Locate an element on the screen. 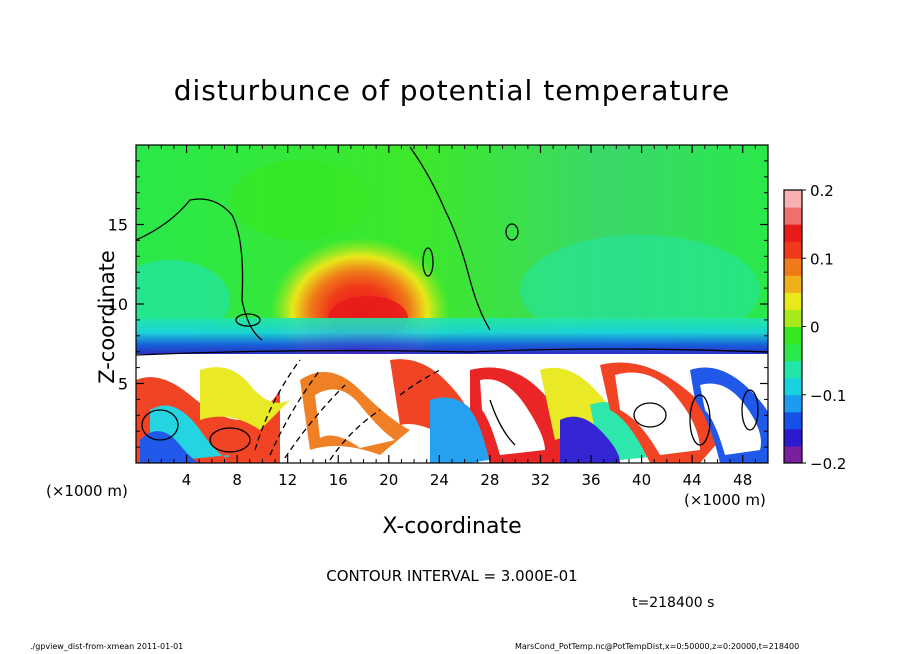 This screenshot has width=904, height=654. colorbar: 0.2 0.1 0 −0.1 −0.2 is located at coordinates (814, 327).